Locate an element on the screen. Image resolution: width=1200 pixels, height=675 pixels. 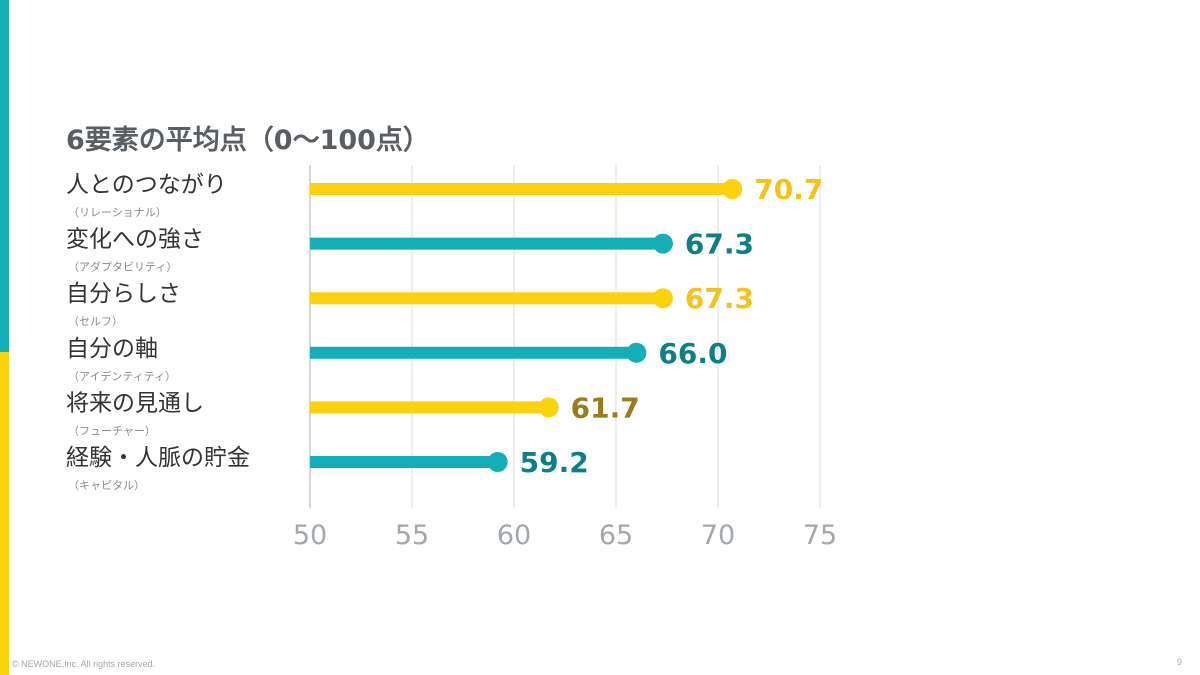
accent-bar-top is located at coordinates (4, 176).